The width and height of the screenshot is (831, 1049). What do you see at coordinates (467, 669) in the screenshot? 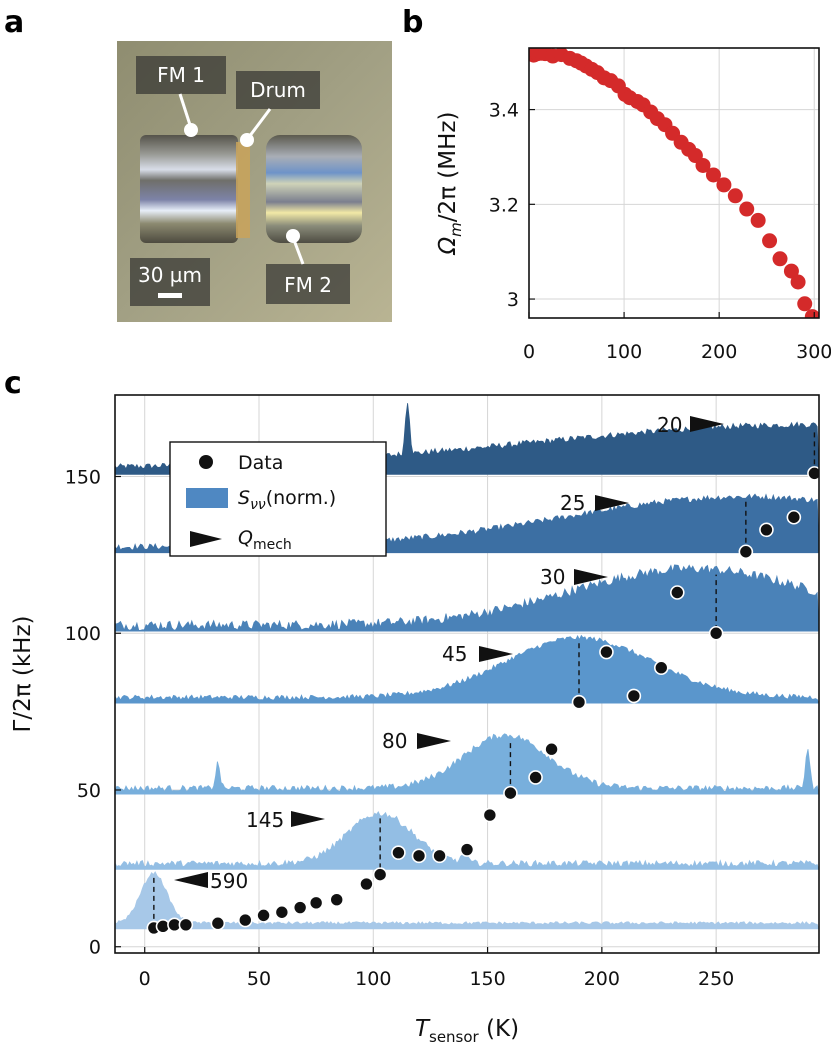
I see `c-spectrum-q45` at bounding box center [467, 669].